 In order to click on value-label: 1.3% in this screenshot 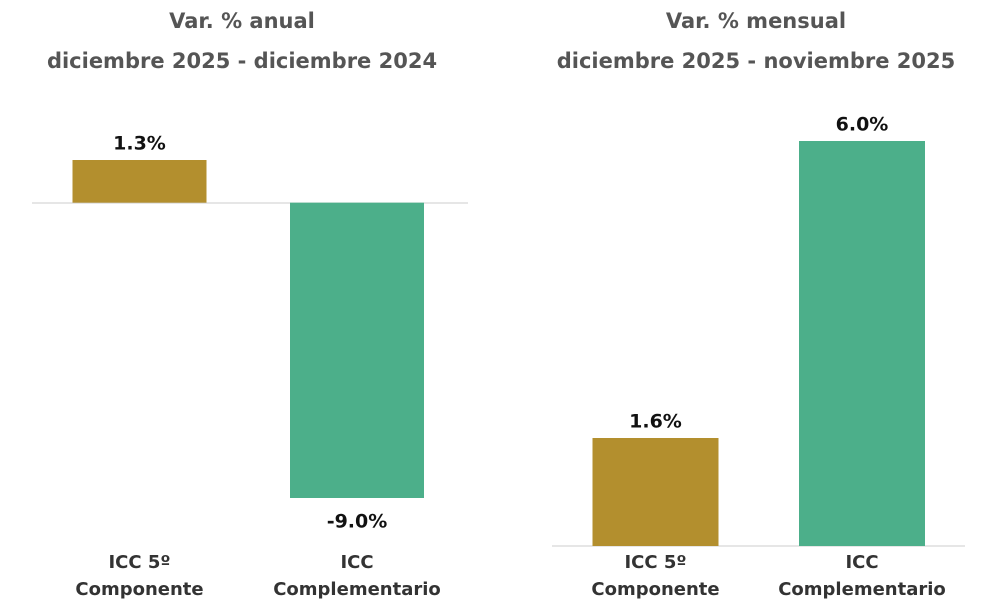, I will do `click(139, 144)`.